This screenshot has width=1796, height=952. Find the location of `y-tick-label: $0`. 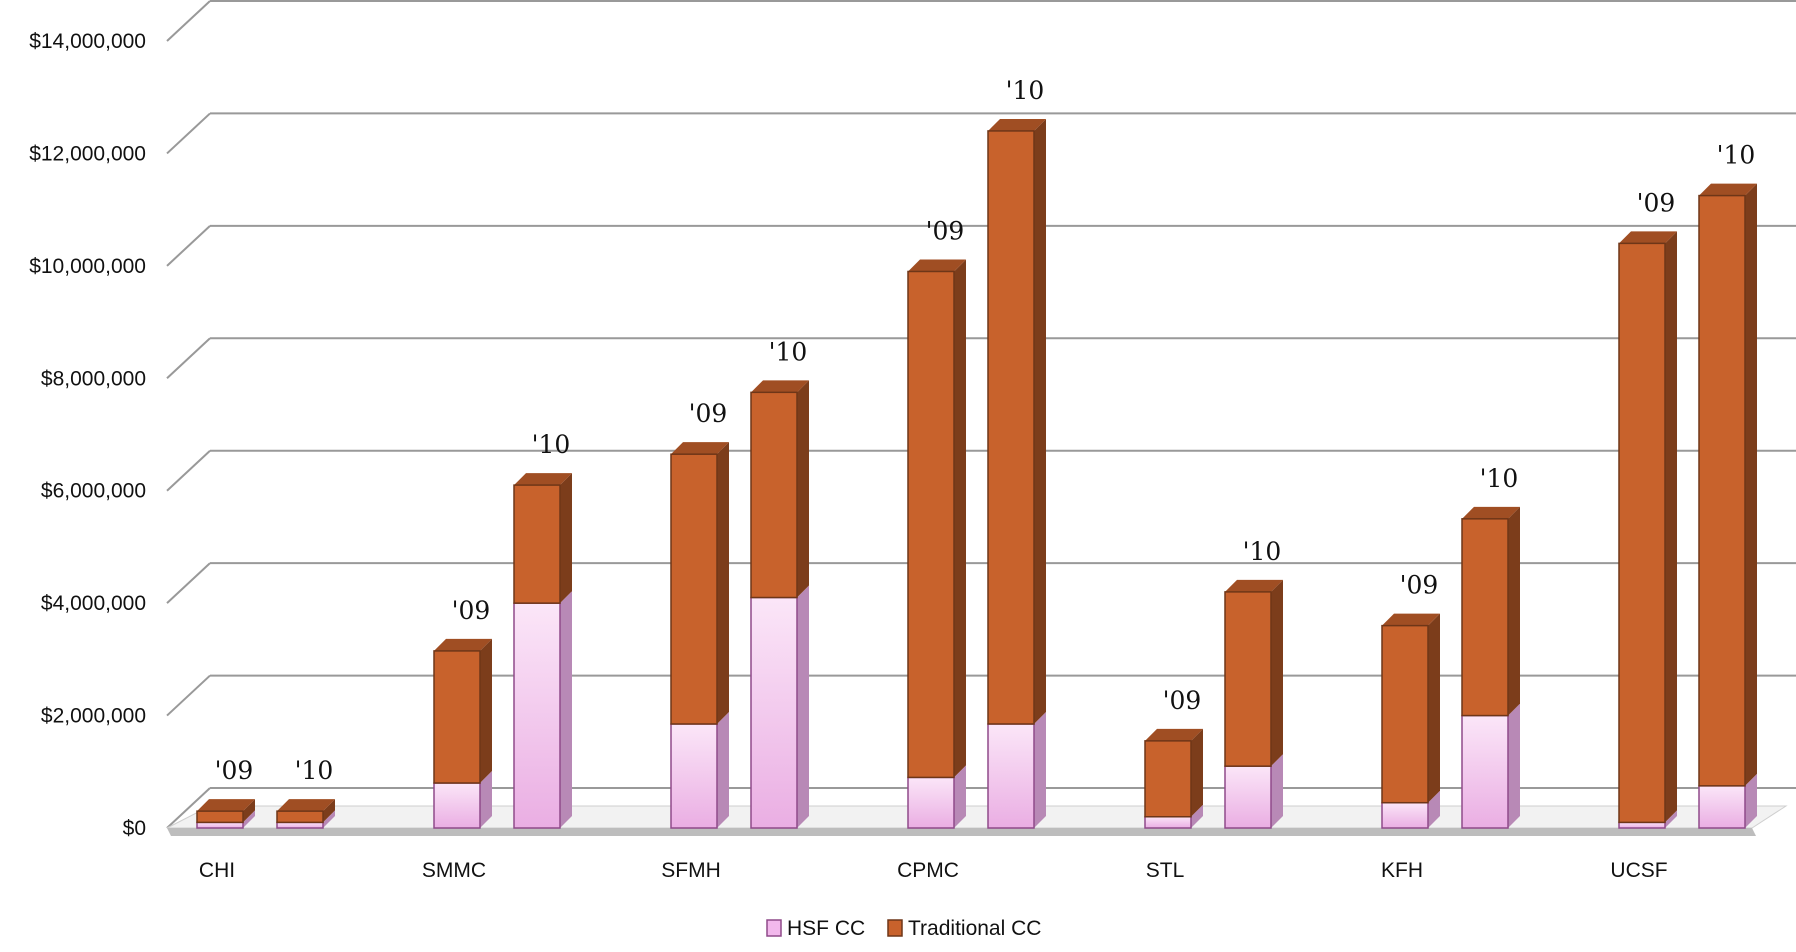

y-tick-label: $0 is located at coordinates (134, 828).